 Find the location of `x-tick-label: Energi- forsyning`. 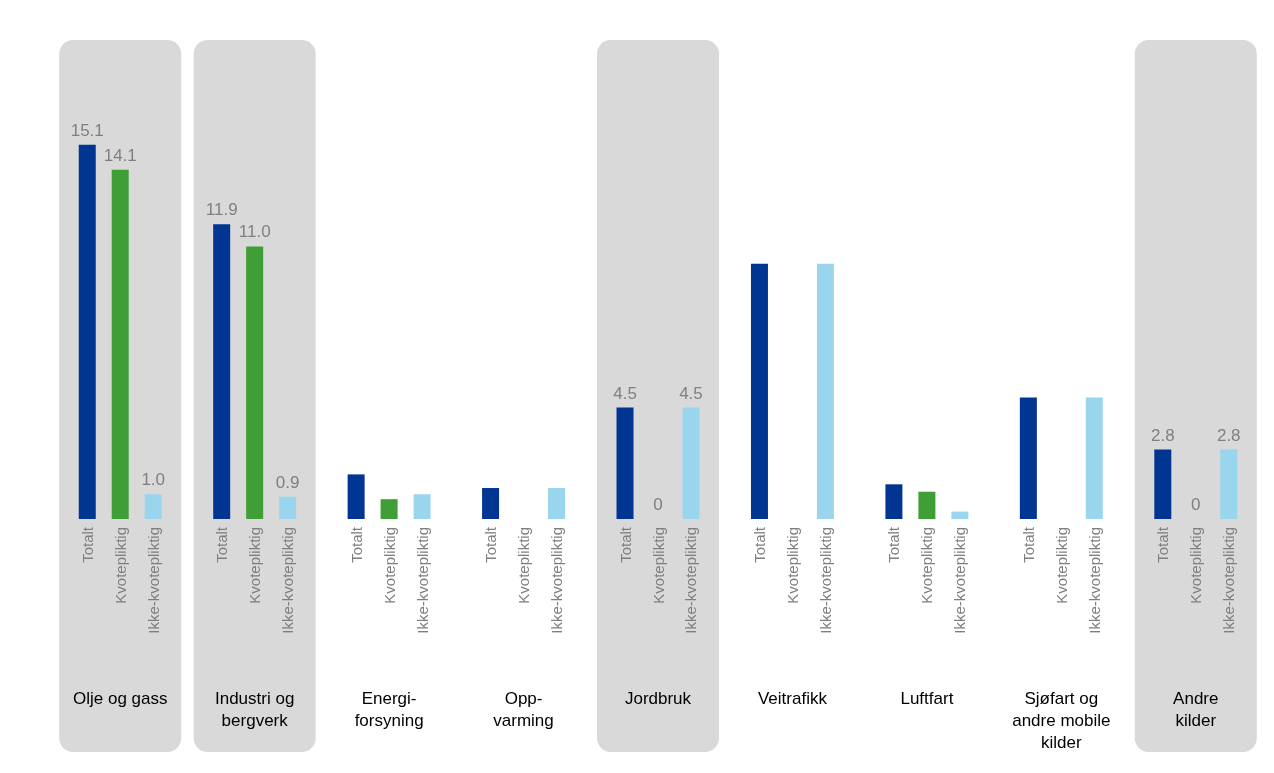

x-tick-label: Energi- forsyning is located at coordinates (389, 709).